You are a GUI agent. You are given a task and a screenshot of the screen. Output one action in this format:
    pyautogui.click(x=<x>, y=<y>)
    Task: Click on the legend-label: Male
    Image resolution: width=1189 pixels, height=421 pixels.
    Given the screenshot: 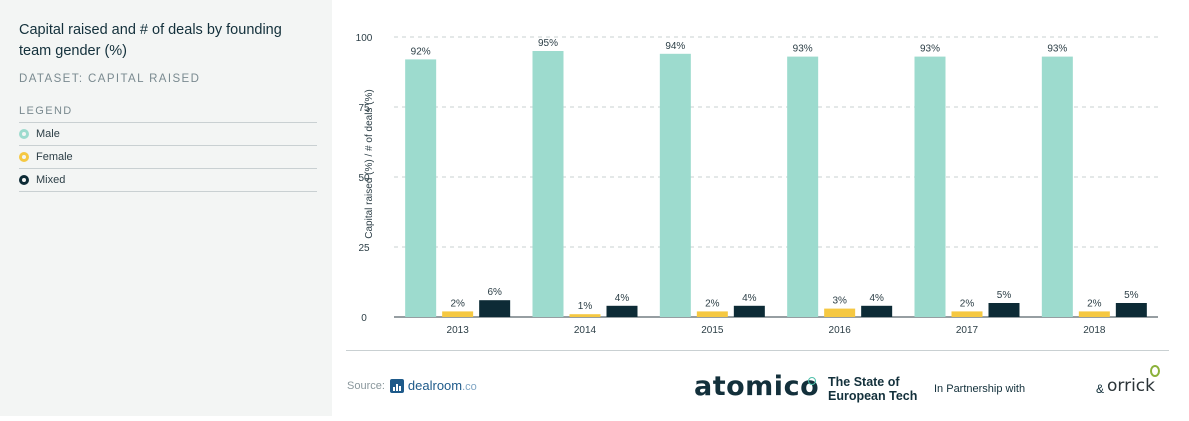 What is the action you would take?
    pyautogui.click(x=48, y=134)
    